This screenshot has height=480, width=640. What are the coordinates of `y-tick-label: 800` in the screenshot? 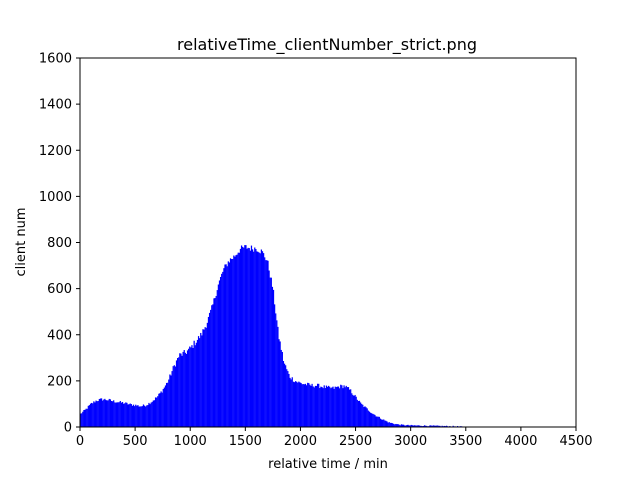 It's located at (59, 243).